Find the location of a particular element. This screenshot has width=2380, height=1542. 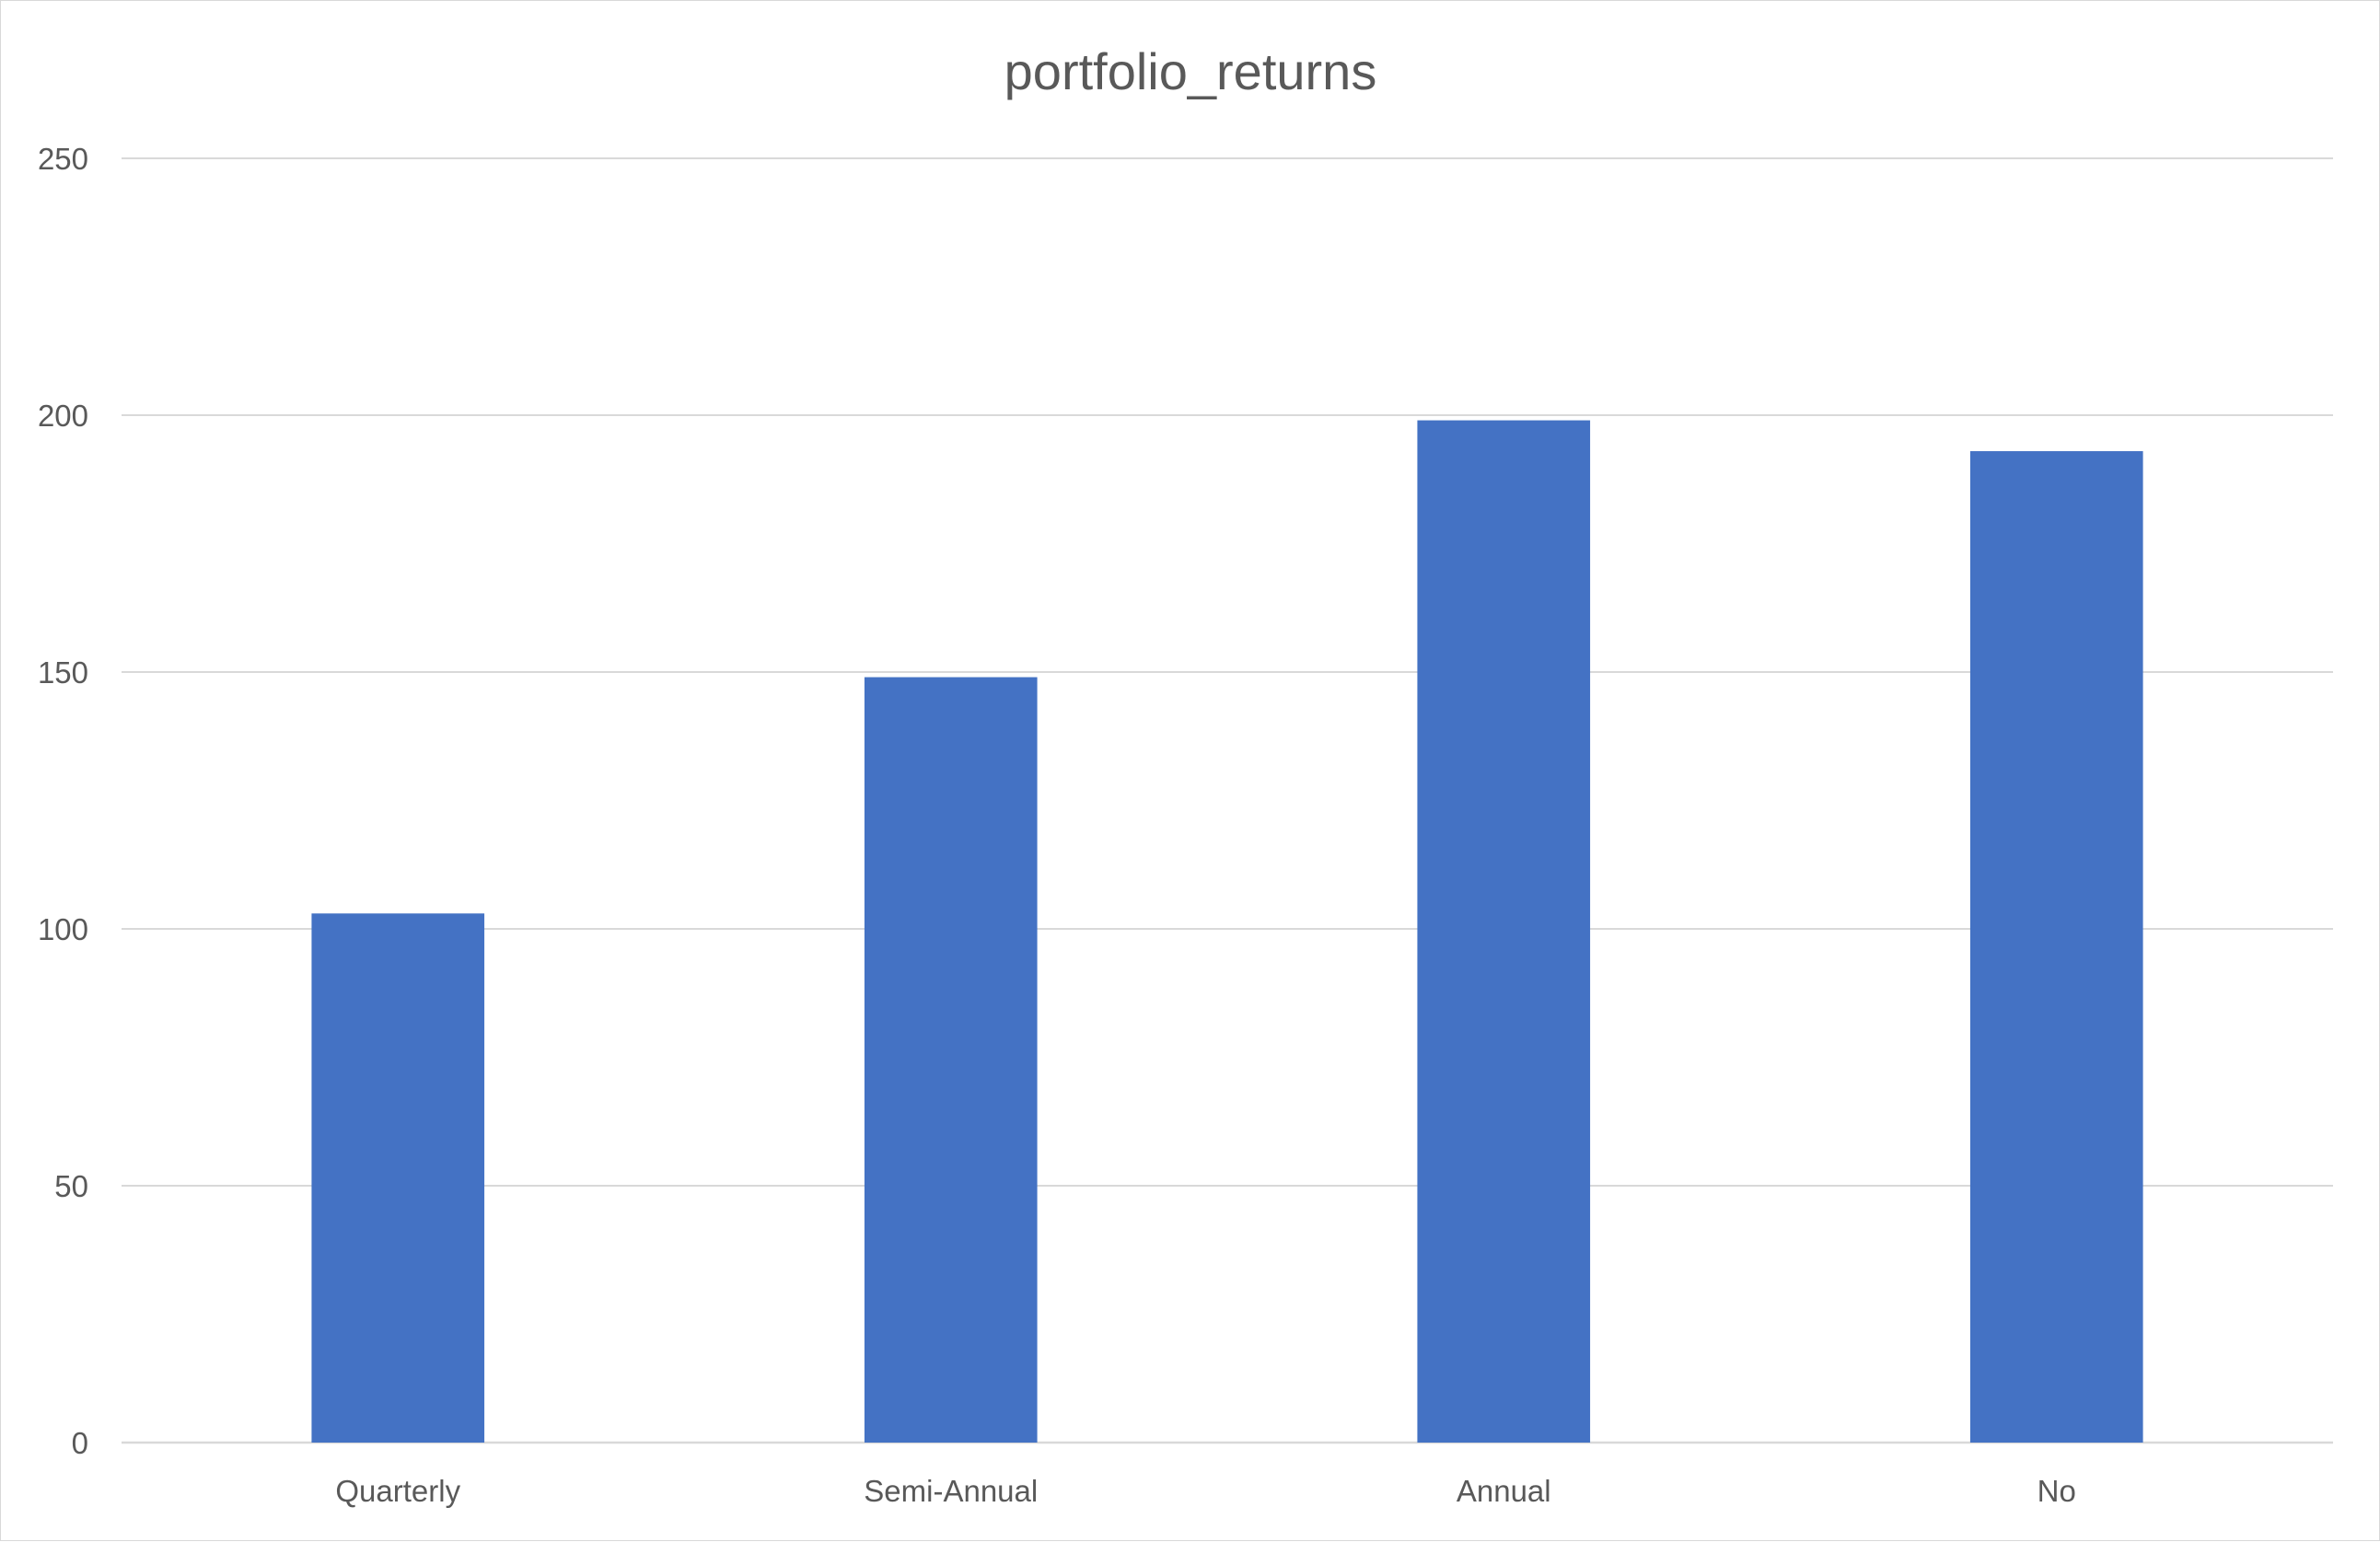

y-tick-label: 200 is located at coordinates (63, 416).